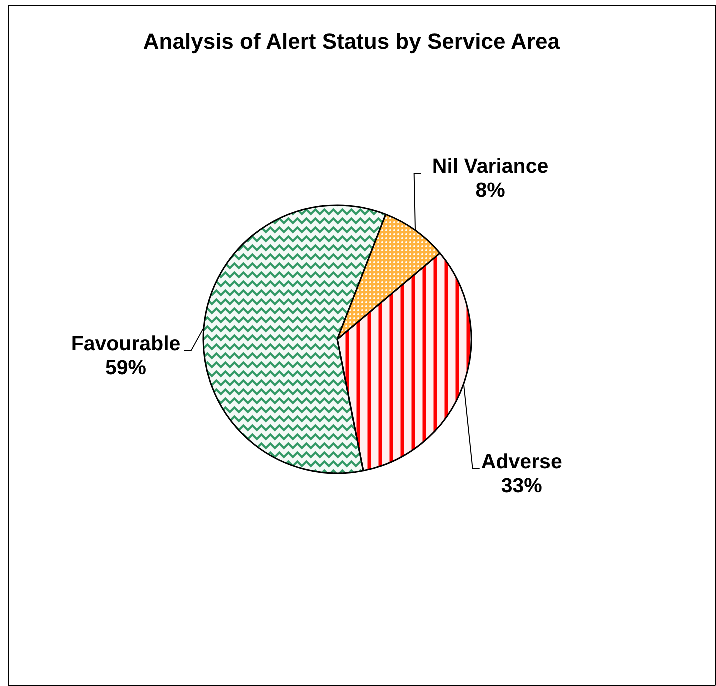  I want to click on data-label: 8%, so click(491, 190).